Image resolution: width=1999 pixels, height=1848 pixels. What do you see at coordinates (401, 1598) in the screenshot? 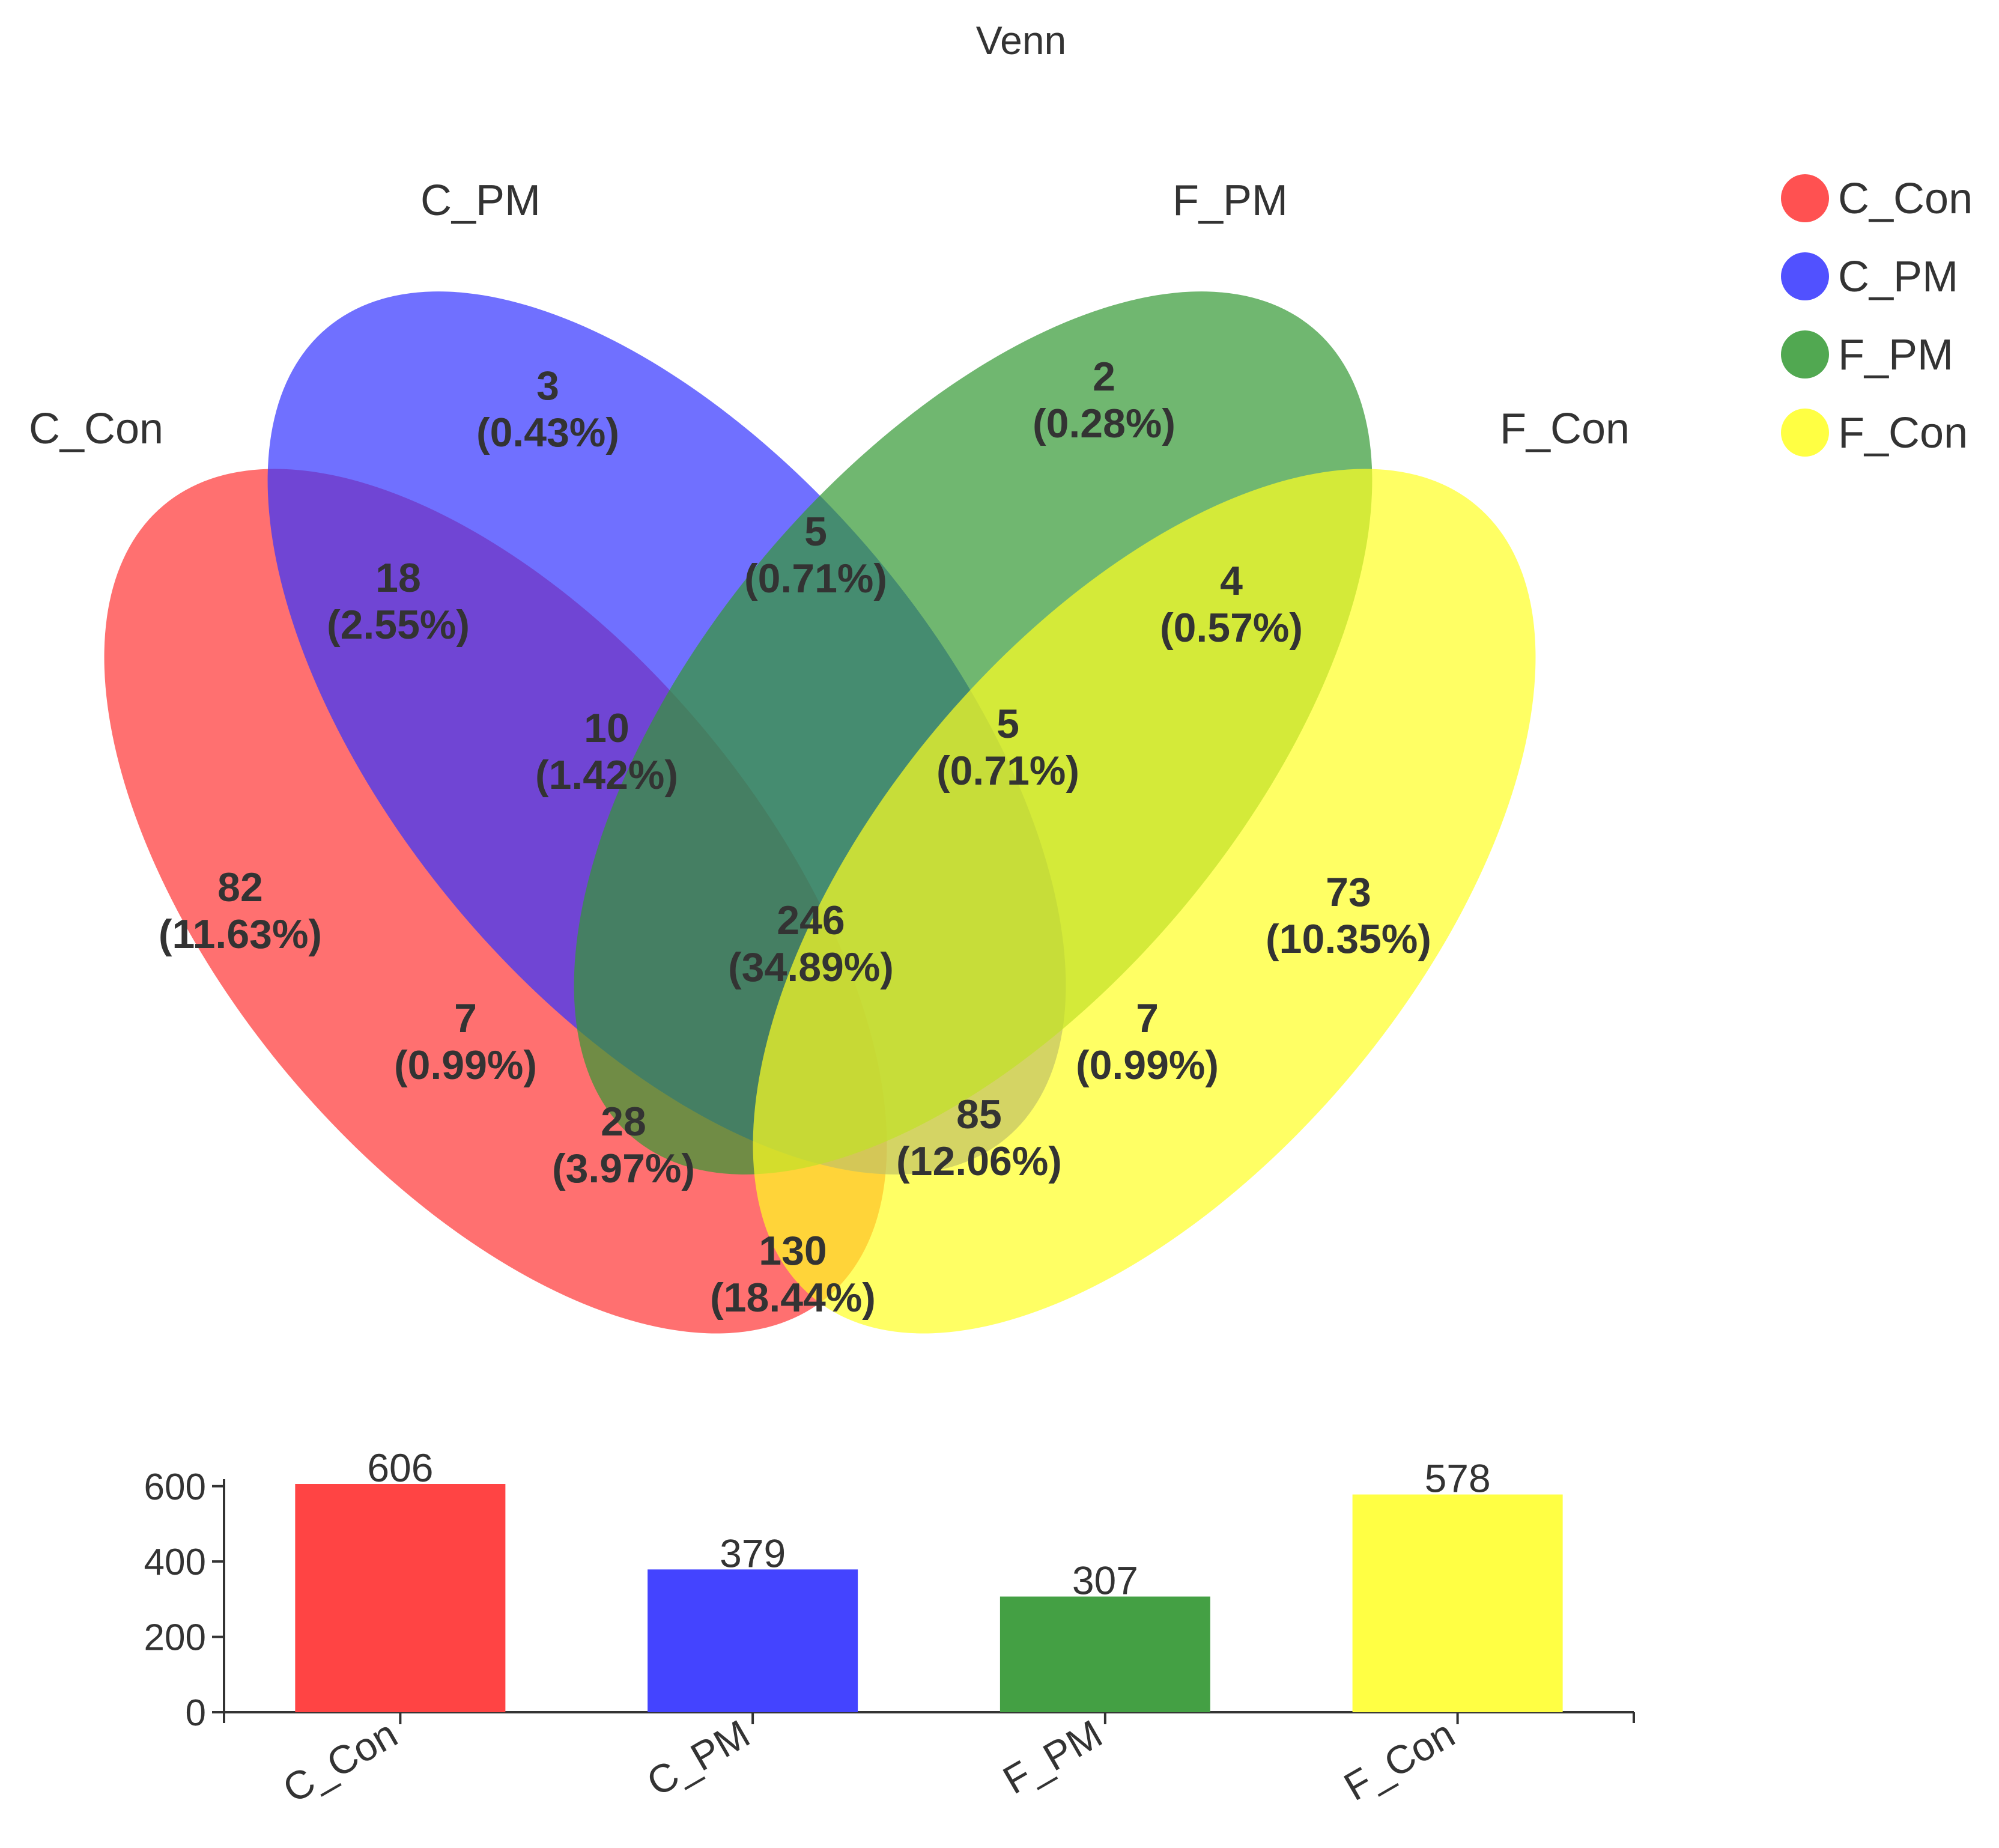
I see `bar-c-con` at bounding box center [401, 1598].